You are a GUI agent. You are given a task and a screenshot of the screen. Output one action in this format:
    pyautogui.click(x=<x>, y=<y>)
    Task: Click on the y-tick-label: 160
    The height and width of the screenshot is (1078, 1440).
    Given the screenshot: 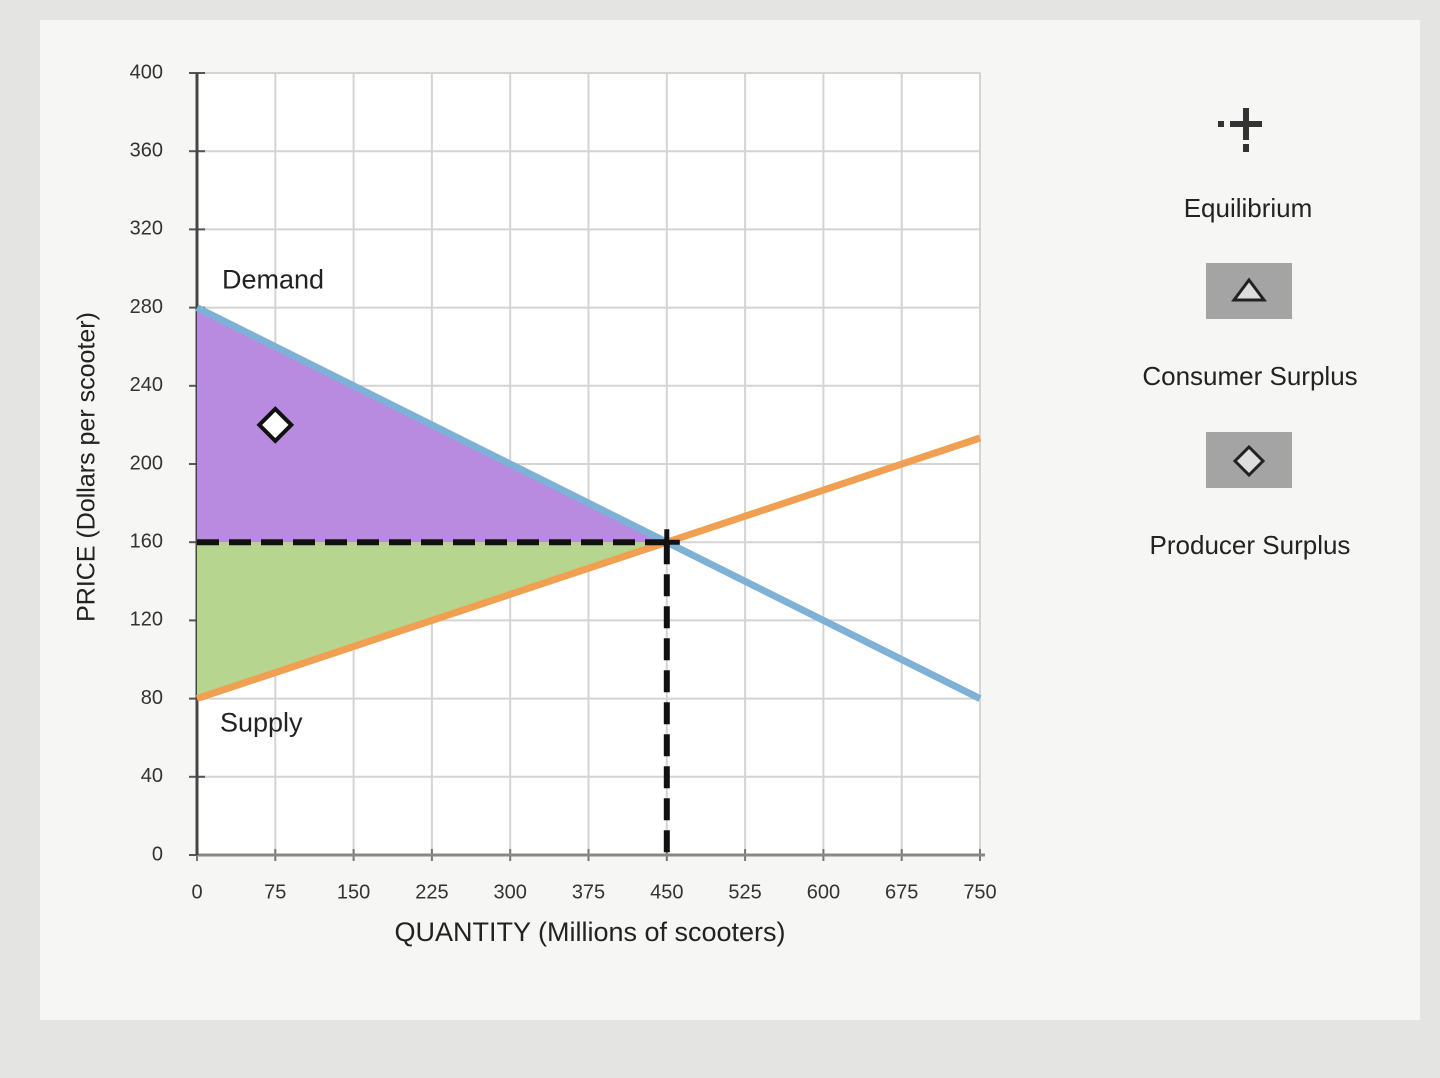 What is the action you would take?
    pyautogui.click(x=146, y=541)
    